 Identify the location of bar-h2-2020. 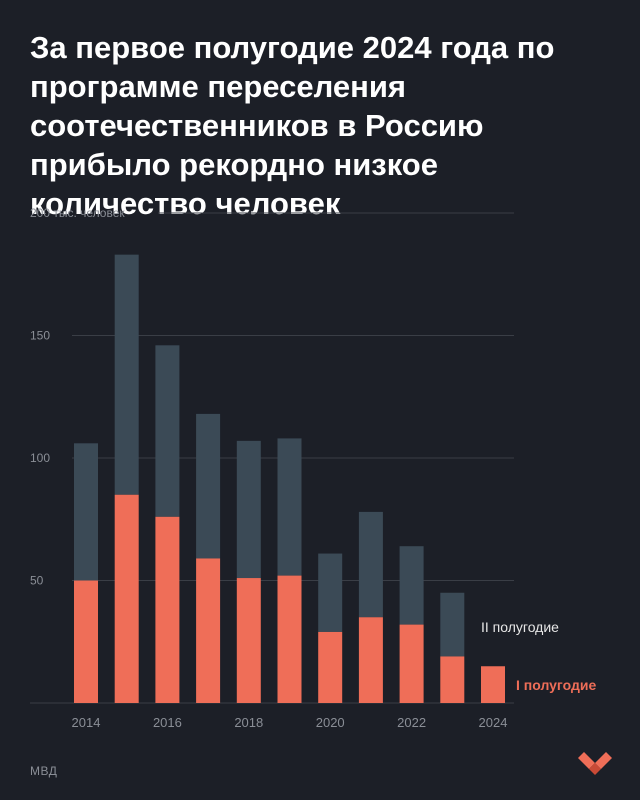
(330, 592).